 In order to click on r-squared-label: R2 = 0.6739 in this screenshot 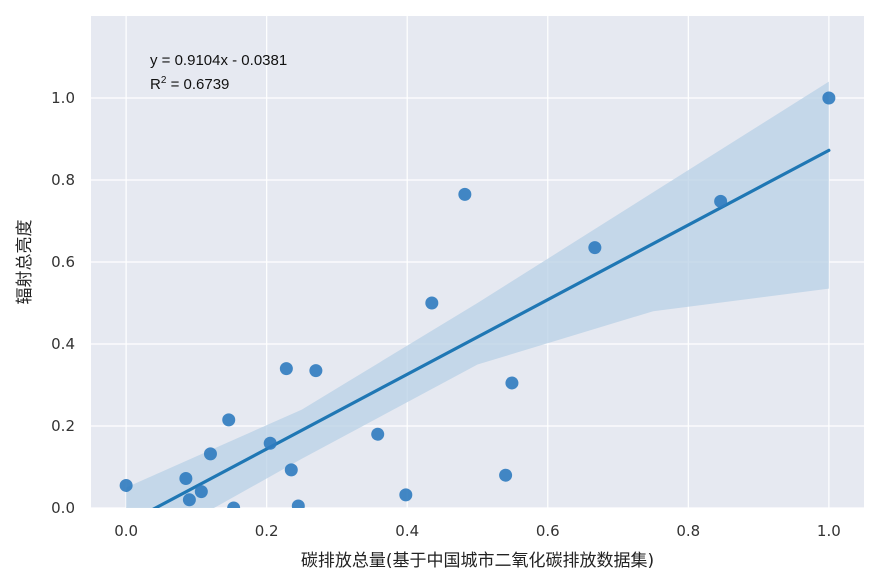, I will do `click(189, 84)`.